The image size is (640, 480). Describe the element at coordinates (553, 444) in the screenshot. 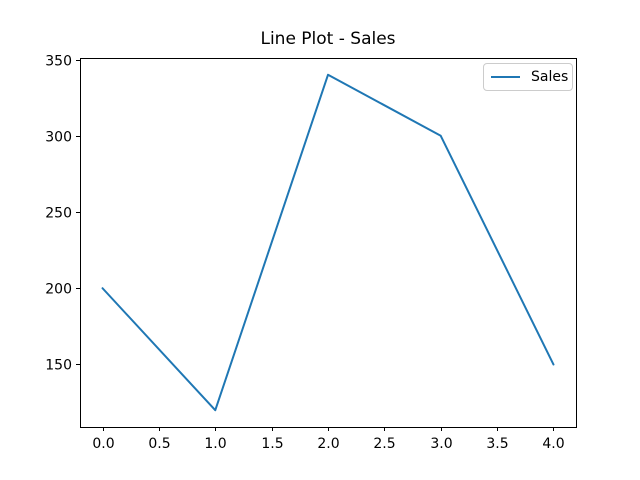

I see `x-tick-label: 4.0` at that location.